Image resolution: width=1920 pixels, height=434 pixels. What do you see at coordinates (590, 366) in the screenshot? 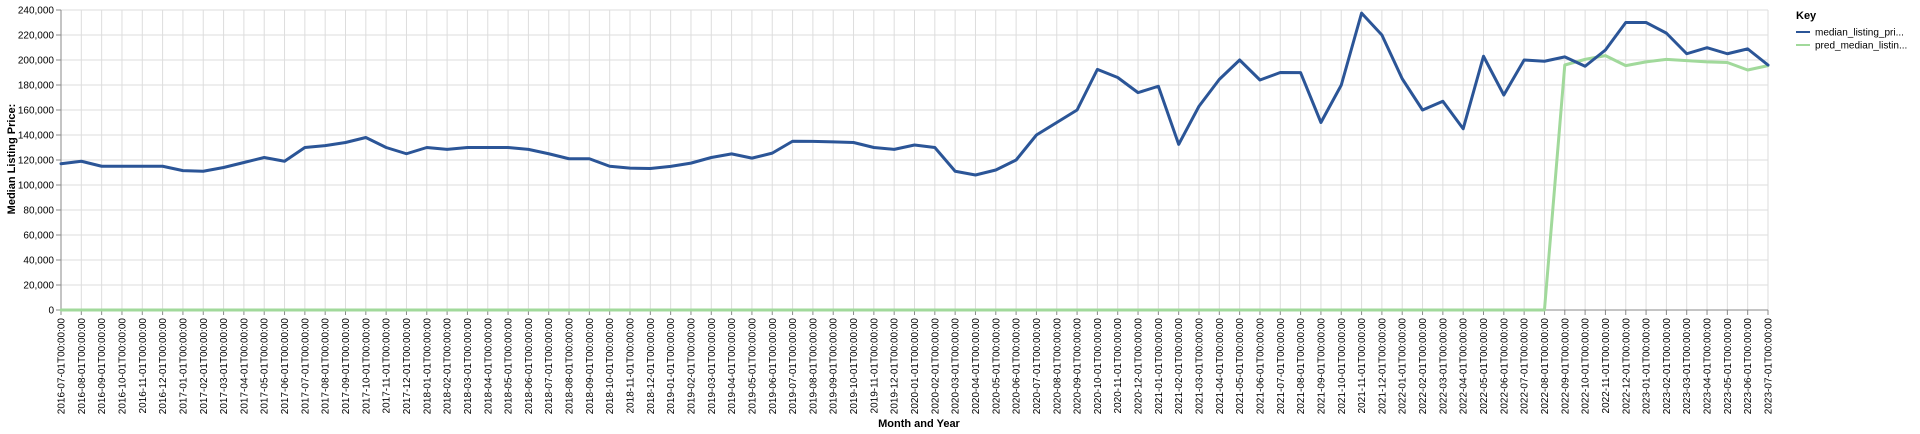
I see `x-tick-label: 2018-09-01T00:00:00` at bounding box center [590, 366].